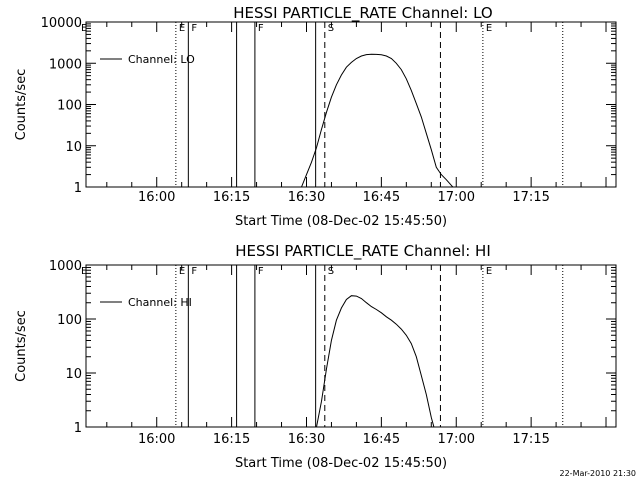 This screenshot has height=480, width=640. Describe the element at coordinates (363, 251) in the screenshot. I see `chart-title: HESSI PARTICLE_RATE Channel: HI` at that location.